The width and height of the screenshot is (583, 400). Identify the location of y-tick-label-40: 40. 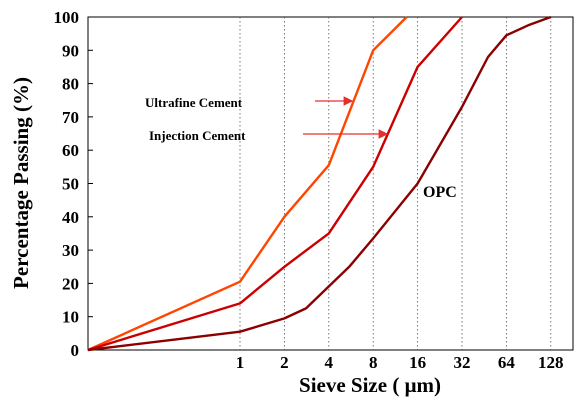
(70, 217).